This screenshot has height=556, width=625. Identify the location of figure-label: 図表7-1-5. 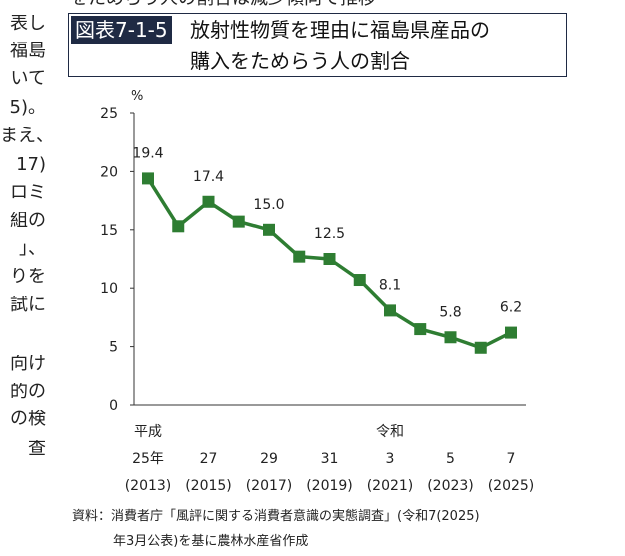
(121, 30).